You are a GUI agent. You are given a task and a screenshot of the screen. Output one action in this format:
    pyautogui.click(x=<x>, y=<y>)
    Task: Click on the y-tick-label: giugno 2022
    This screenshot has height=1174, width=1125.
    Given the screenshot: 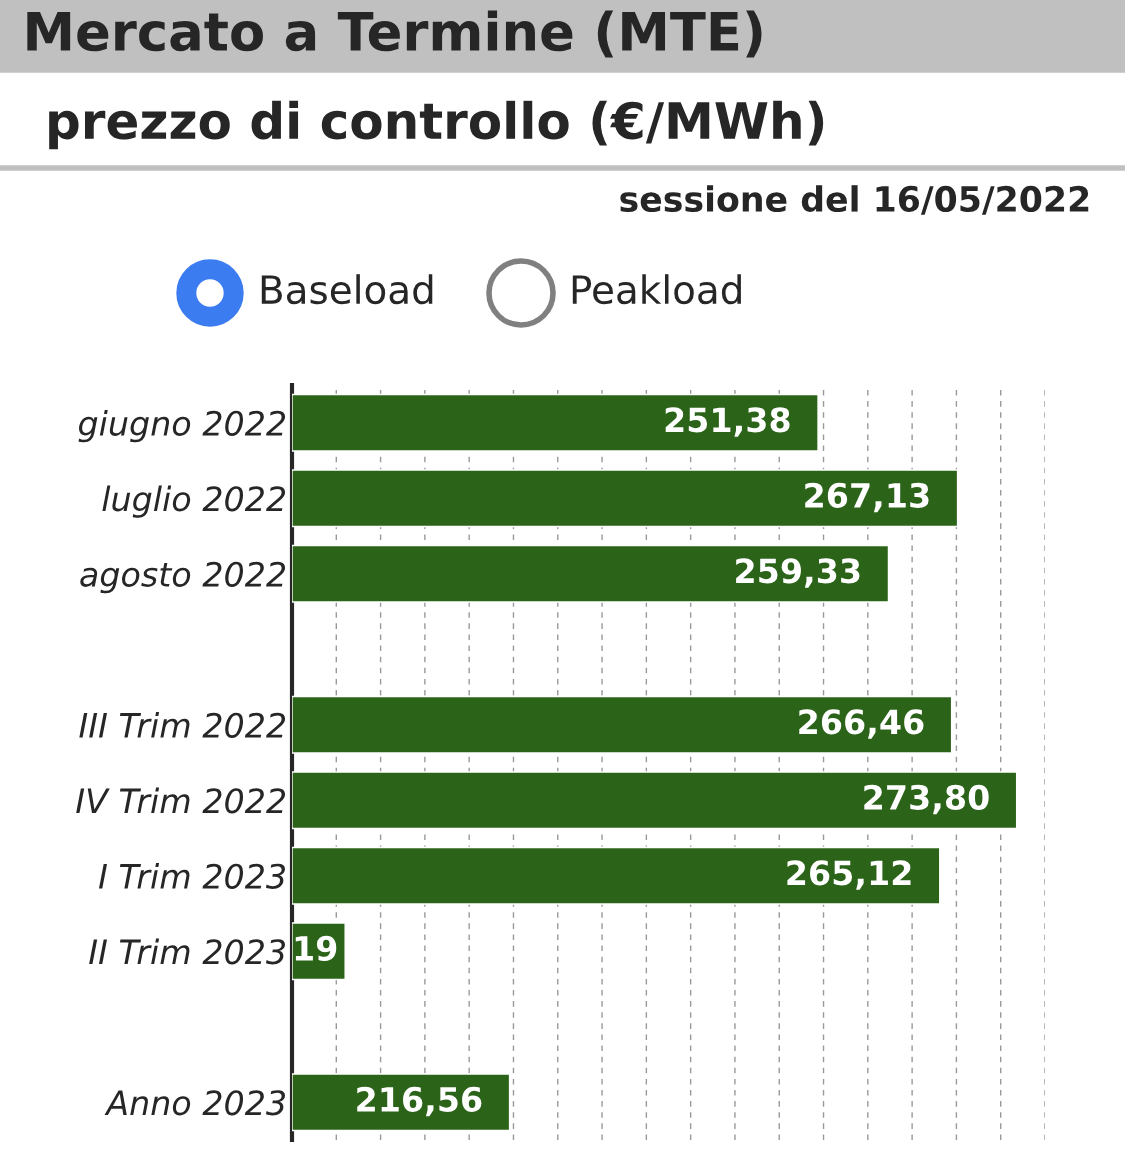 What is the action you would take?
    pyautogui.click(x=182, y=426)
    